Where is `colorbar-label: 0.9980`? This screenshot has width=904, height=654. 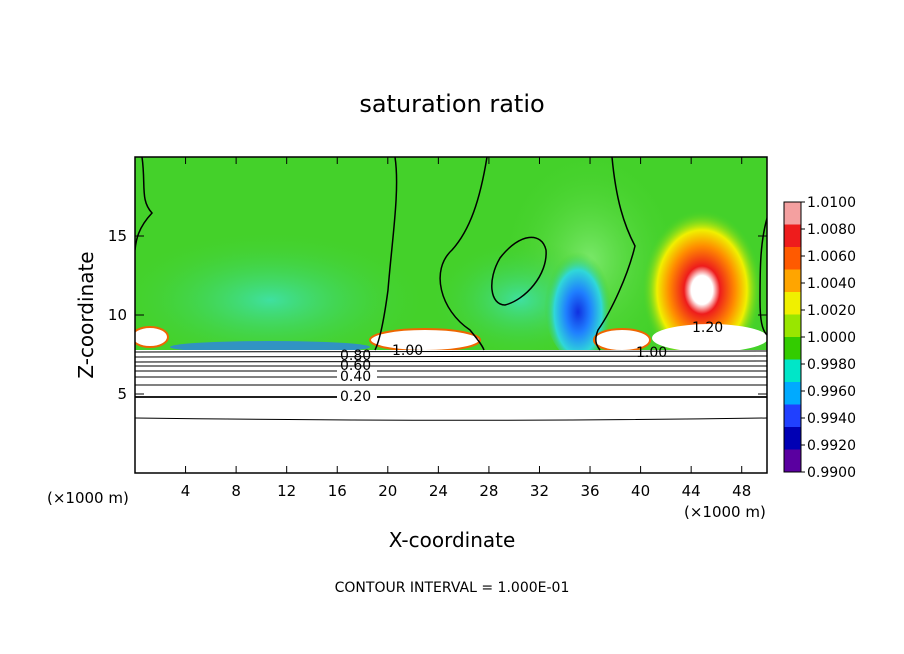 colorbar-label: 0.9980 is located at coordinates (831, 365).